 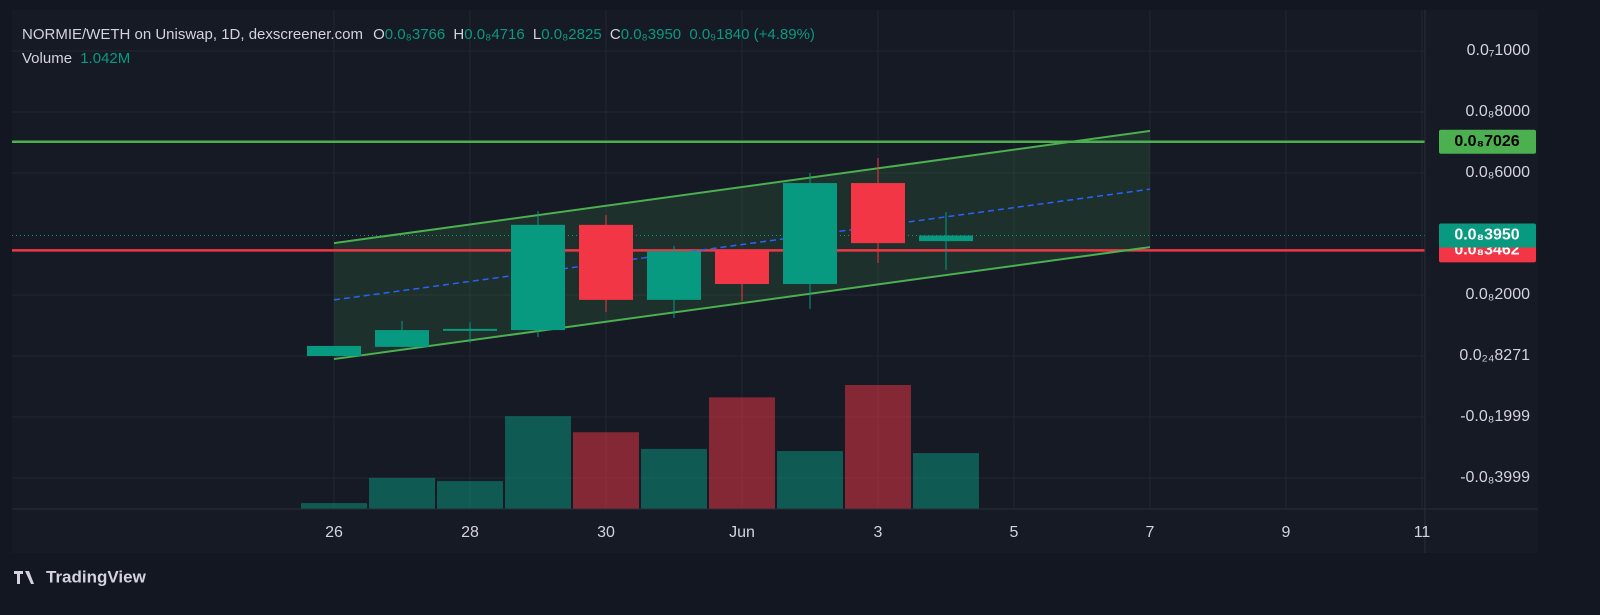 I want to click on x-tick-label: Jun, so click(x=742, y=532).